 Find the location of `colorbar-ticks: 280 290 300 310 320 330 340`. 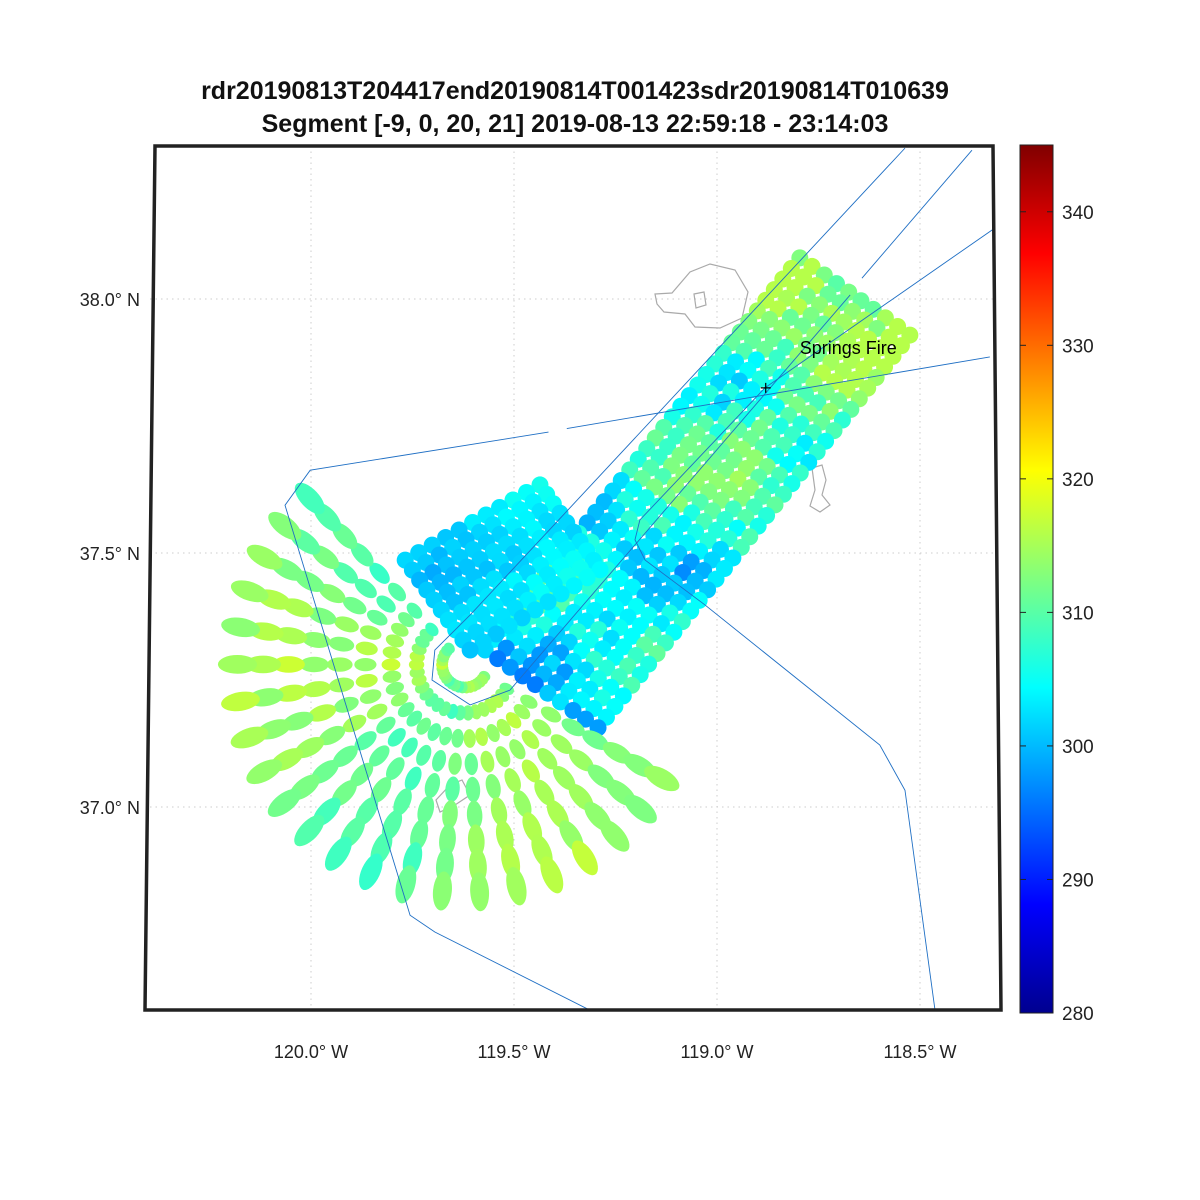

colorbar-ticks: 280 290 300 310 320 330 340 is located at coordinates (1057, 614).